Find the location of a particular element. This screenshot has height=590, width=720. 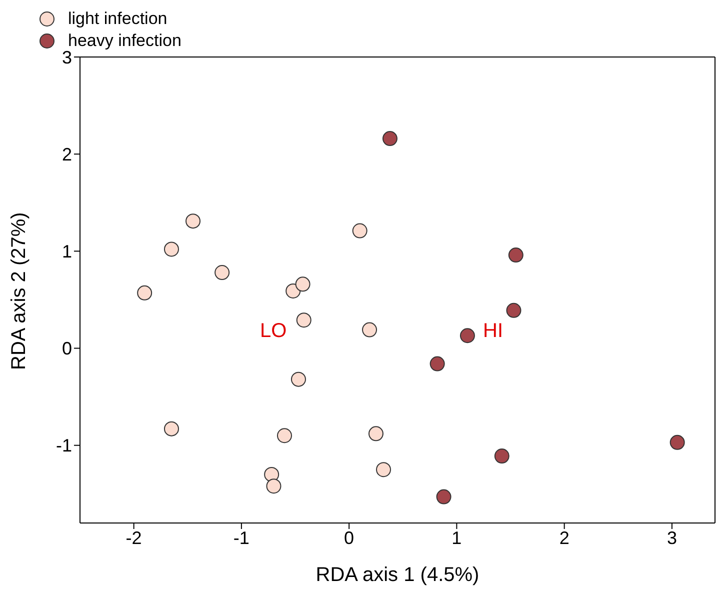

annotation: HI is located at coordinates (493, 331).